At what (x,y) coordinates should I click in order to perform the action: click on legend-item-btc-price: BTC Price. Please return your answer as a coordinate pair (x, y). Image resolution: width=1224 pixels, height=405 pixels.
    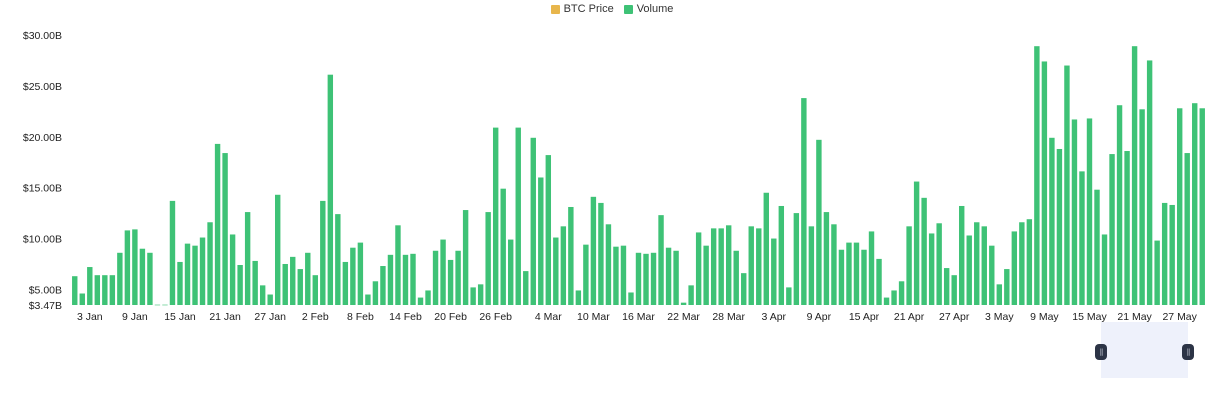
    Looking at the image, I should click on (582, 9).